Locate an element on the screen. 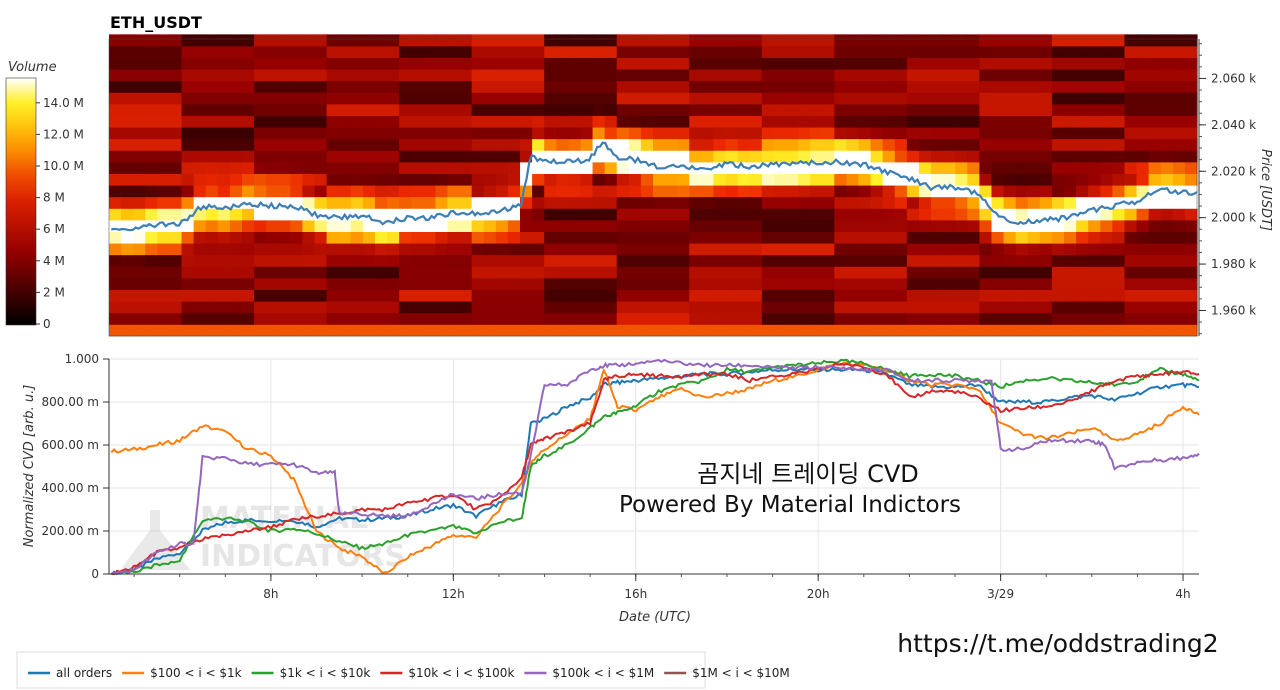  legend-item: $100 < i < $1k is located at coordinates (182, 673).